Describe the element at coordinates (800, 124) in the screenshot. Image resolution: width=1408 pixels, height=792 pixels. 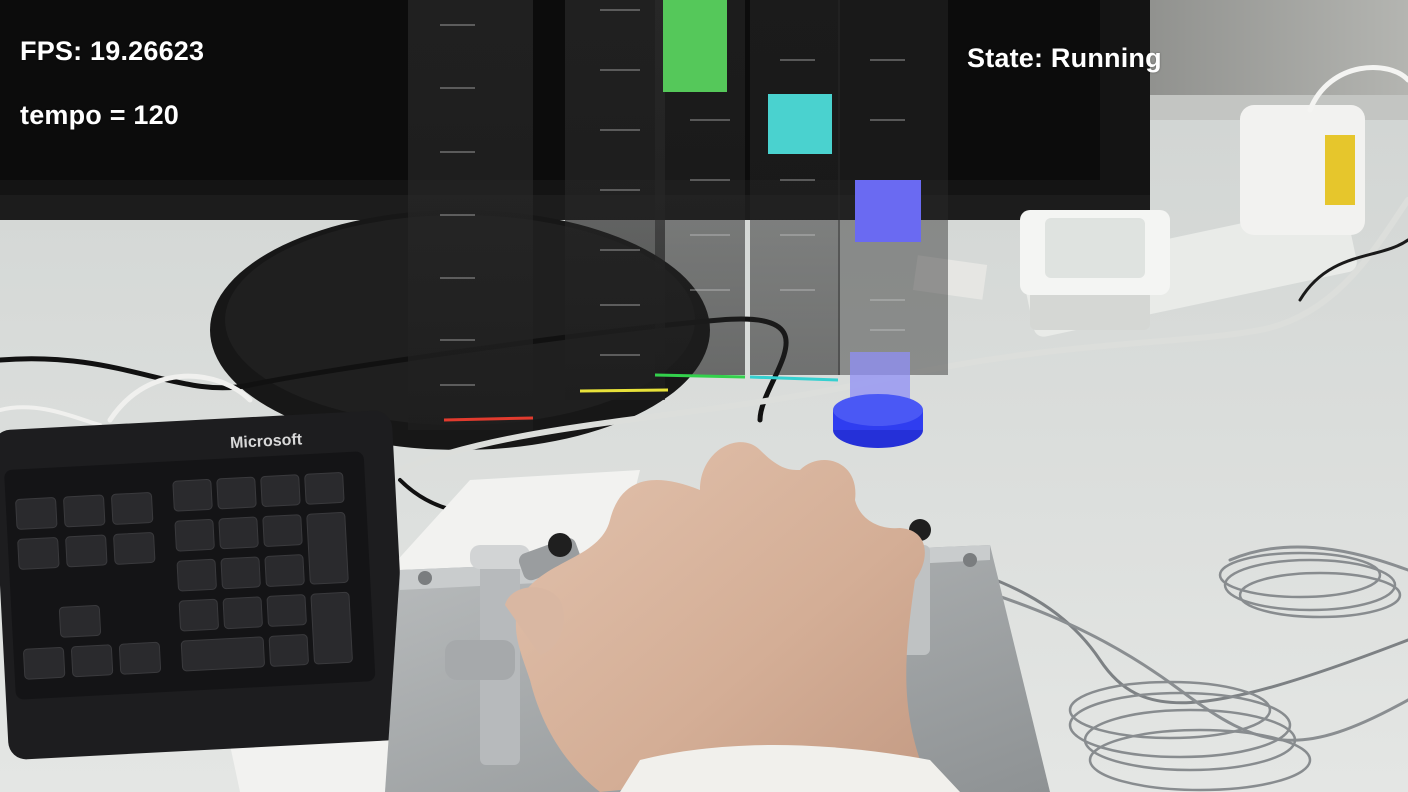
I see `note-block-cyan` at that location.